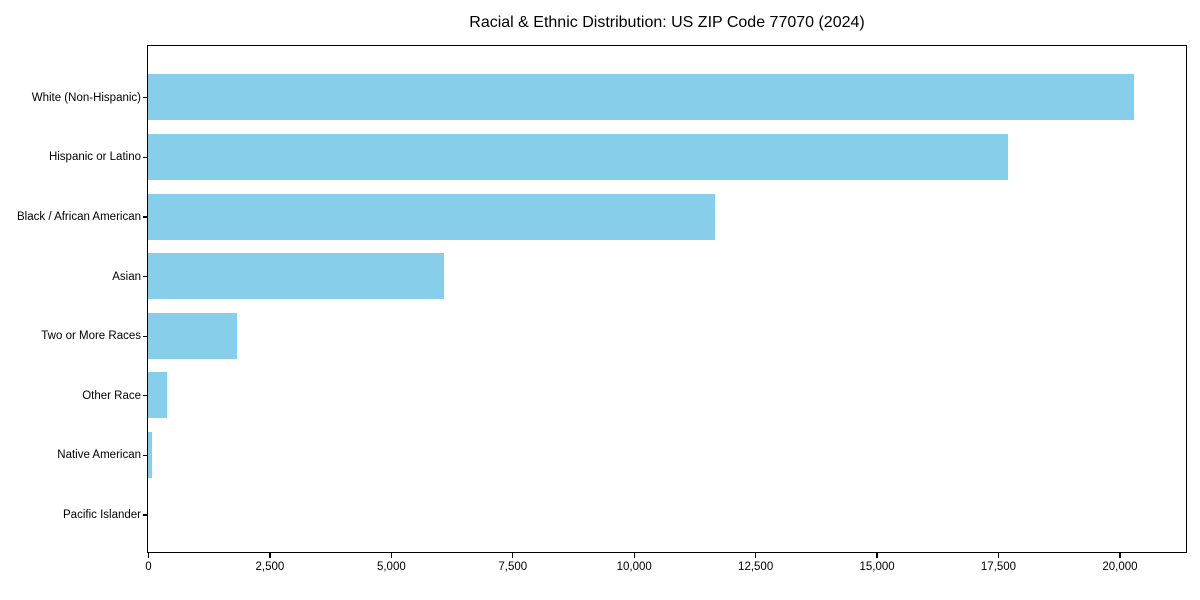 Image resolution: width=1200 pixels, height=600 pixels. I want to click on x-tick-label: 15,000, so click(877, 566).